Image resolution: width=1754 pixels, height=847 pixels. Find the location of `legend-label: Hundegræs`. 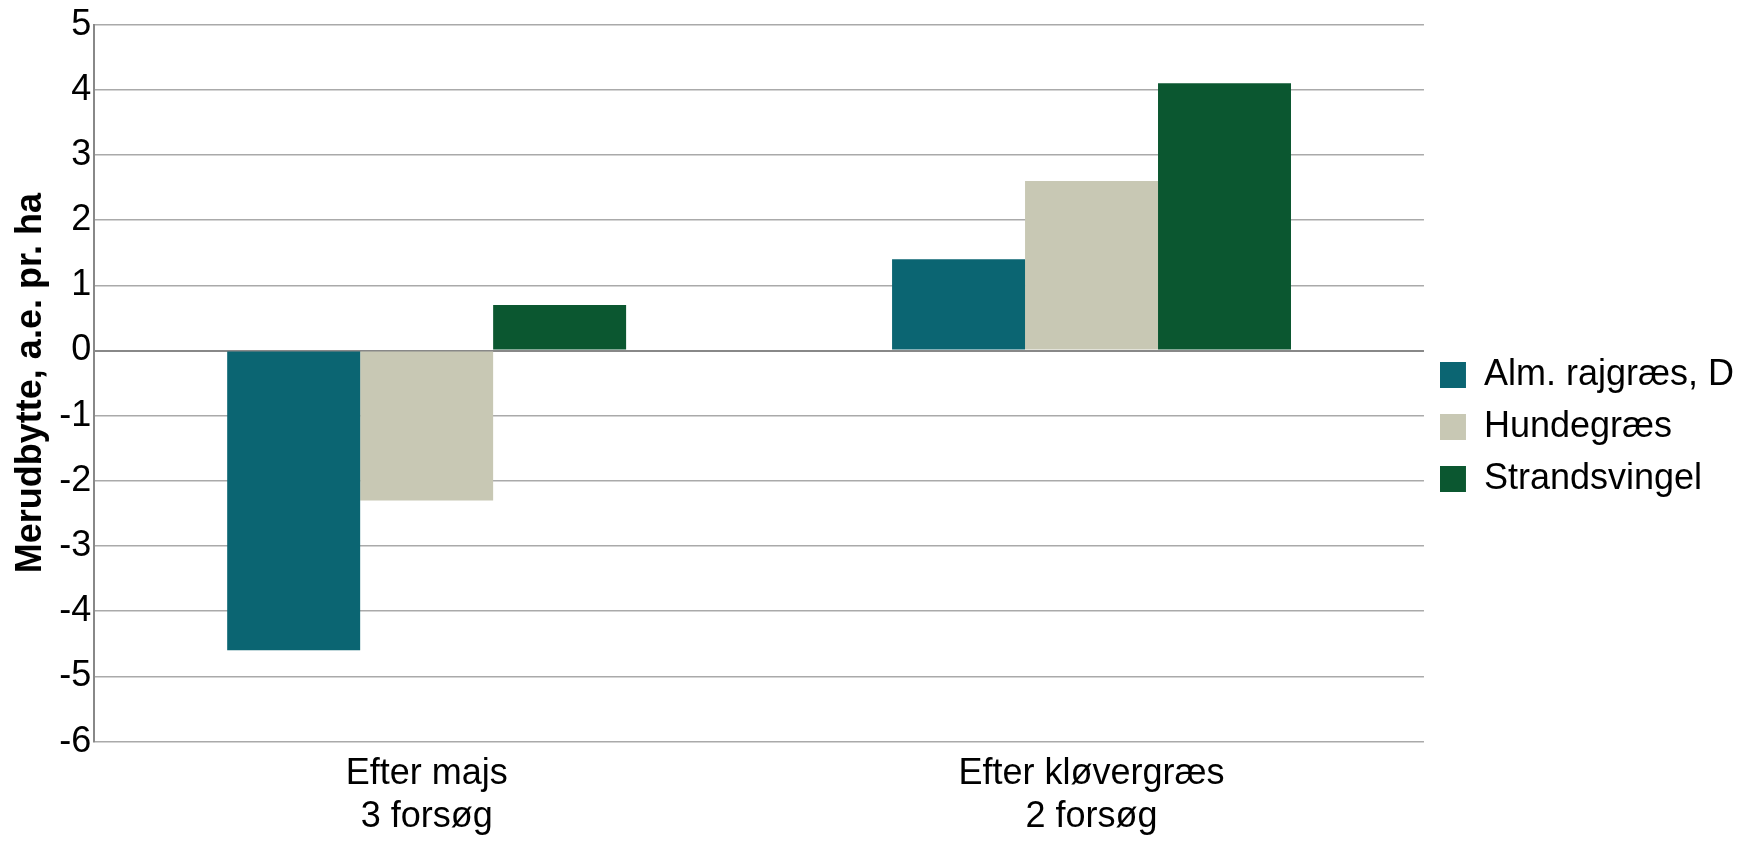

legend-label: Hundegræs is located at coordinates (1578, 424).